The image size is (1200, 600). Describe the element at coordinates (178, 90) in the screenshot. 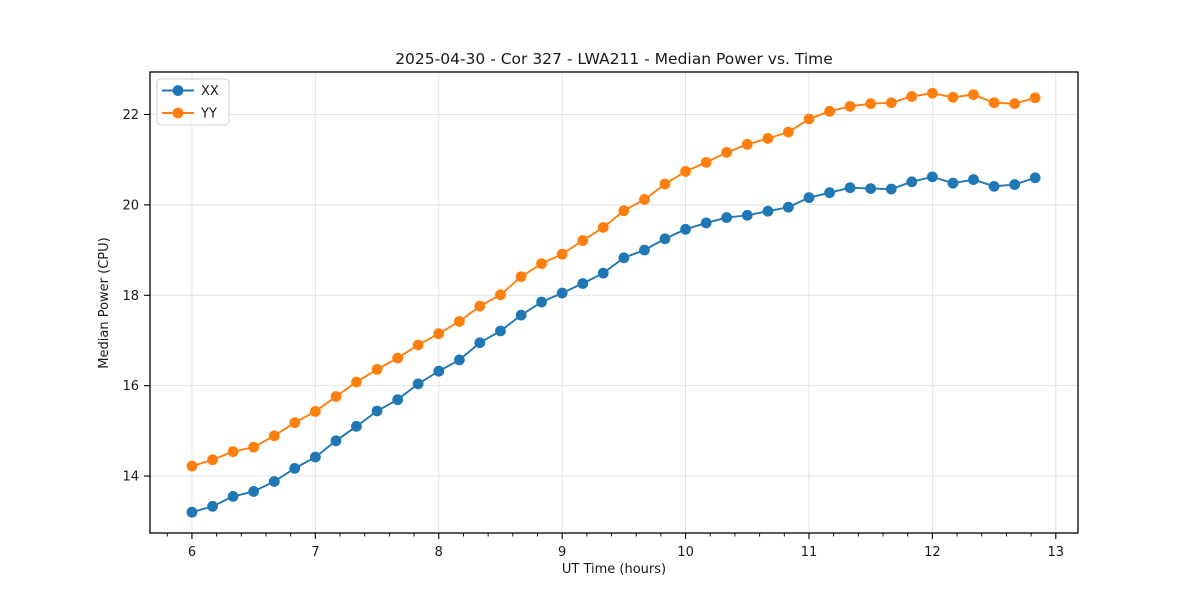

I see `legend-marker-icon` at that location.